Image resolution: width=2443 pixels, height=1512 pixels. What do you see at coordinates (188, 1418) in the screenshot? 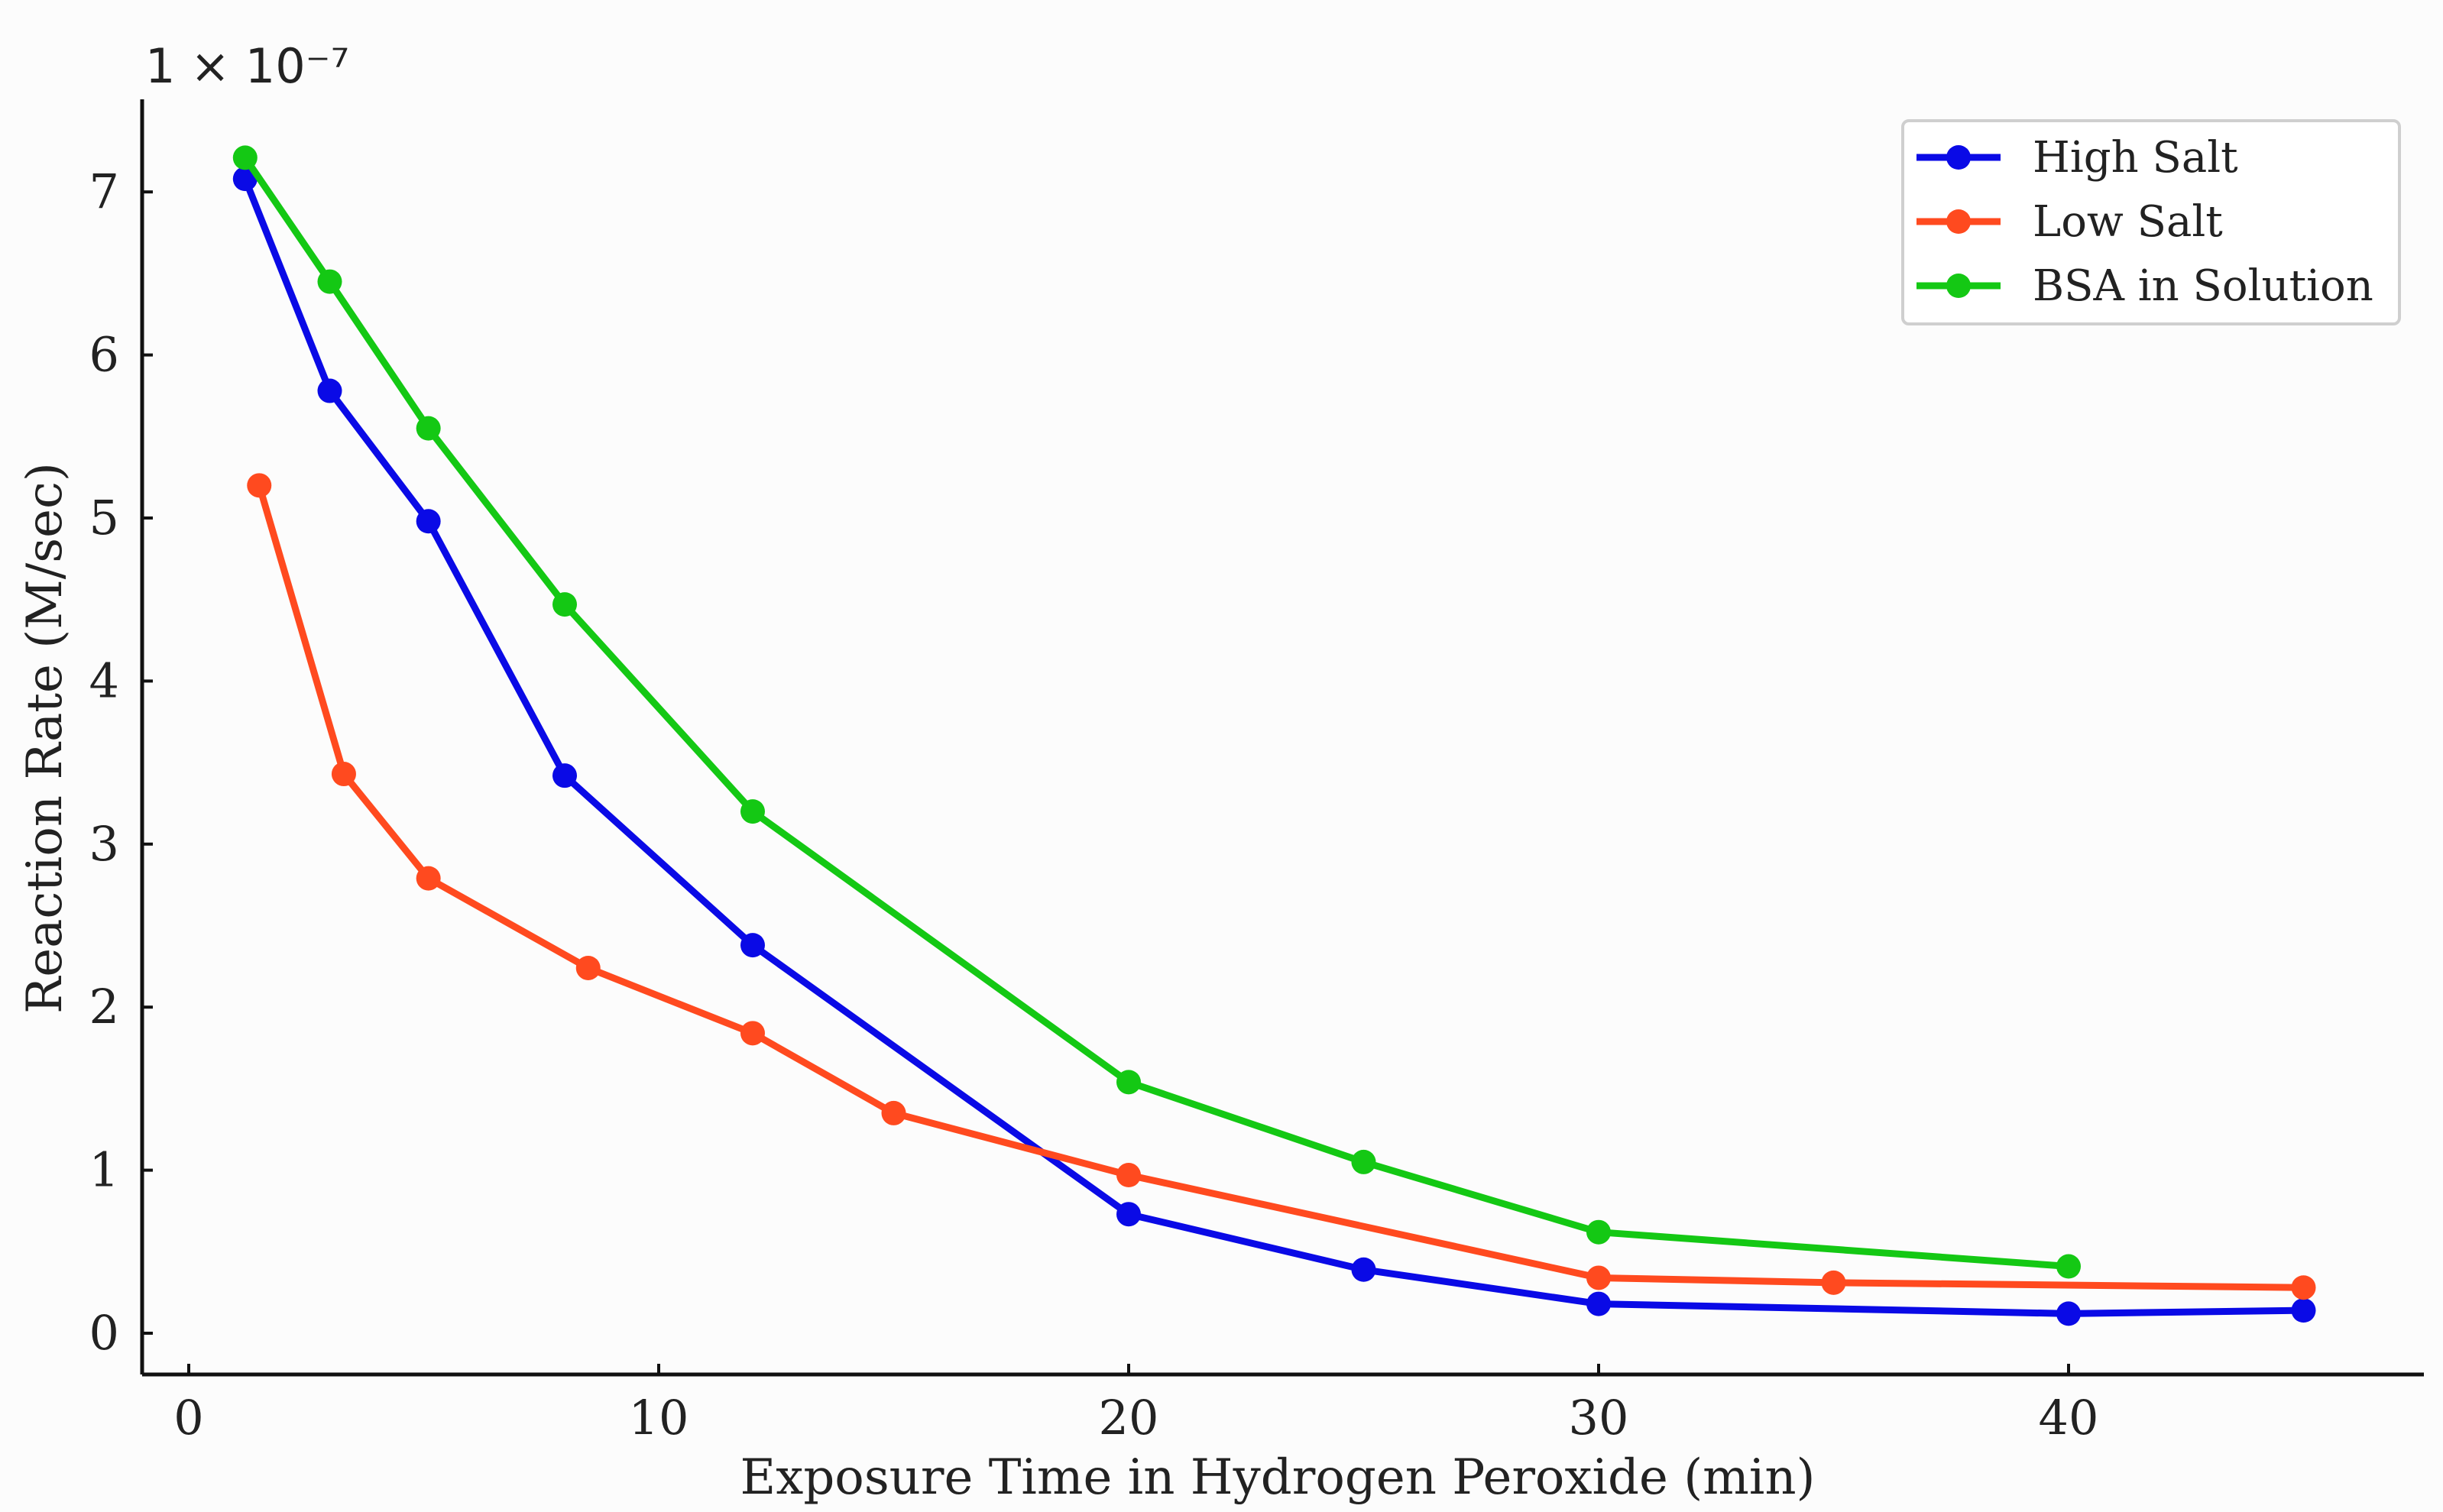
I see `x-tick-label: 0` at bounding box center [188, 1418].